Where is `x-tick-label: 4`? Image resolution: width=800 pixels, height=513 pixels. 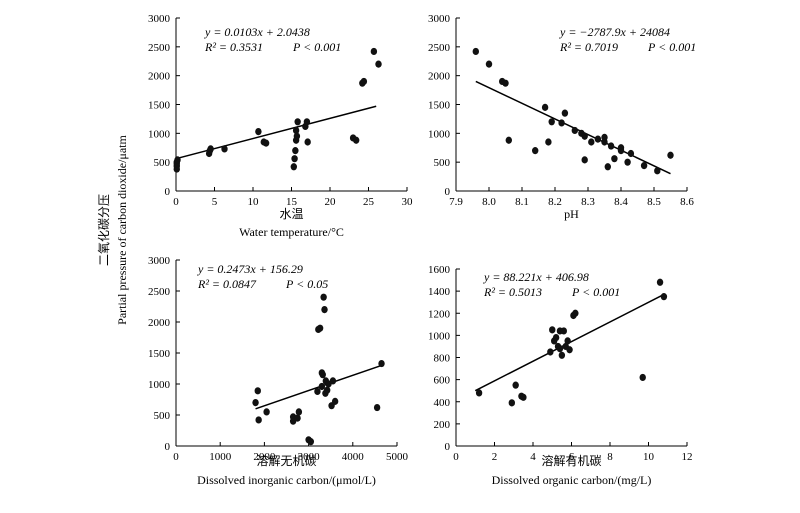 x-tick-label: 4 is located at coordinates (533, 457).